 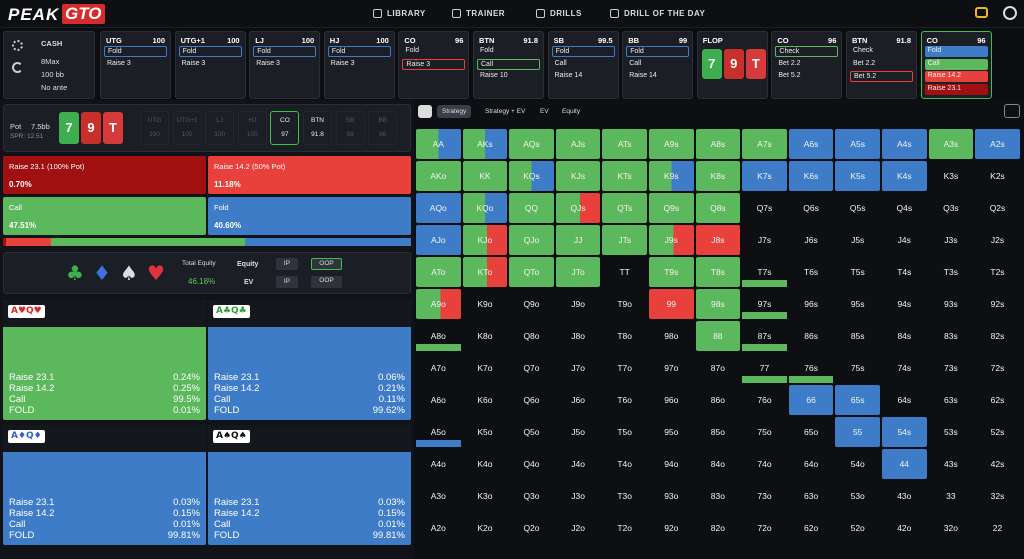 I want to click on hand-cell: Q4s, so click(x=904, y=208).